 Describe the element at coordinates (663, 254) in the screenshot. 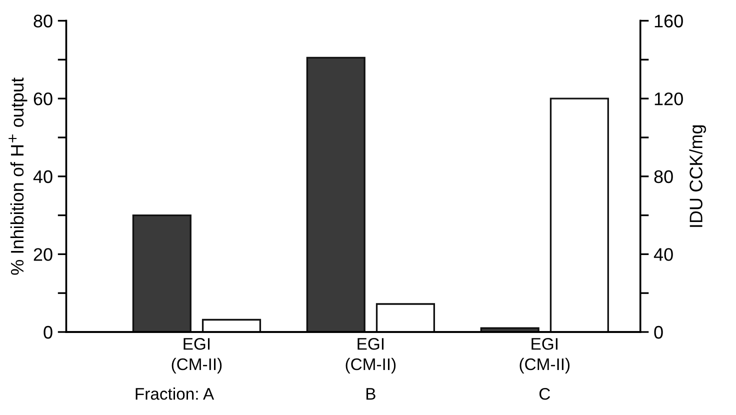

I see `y2-tick-label: 40` at that location.